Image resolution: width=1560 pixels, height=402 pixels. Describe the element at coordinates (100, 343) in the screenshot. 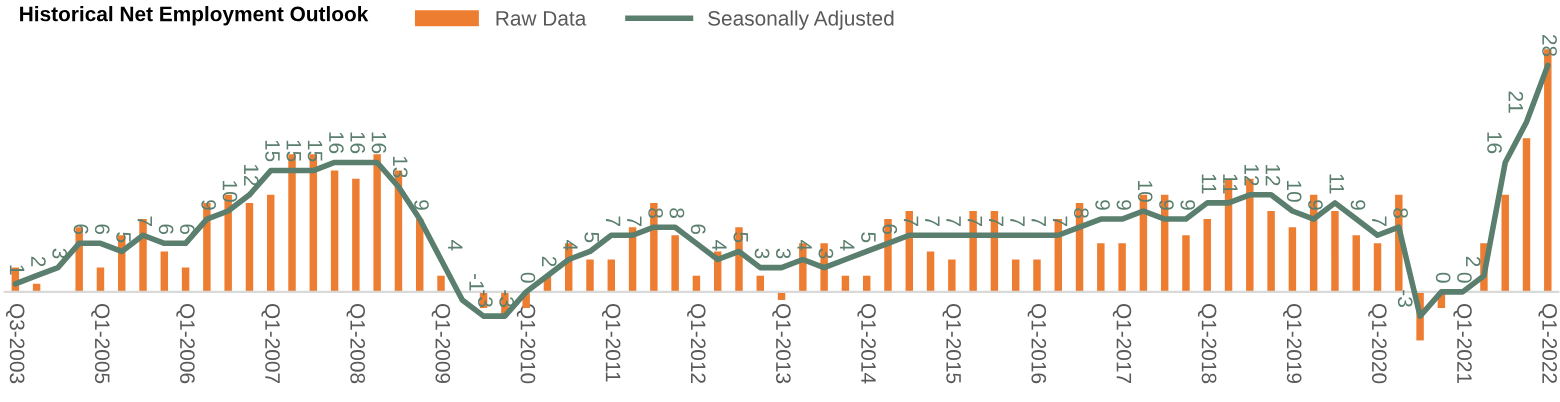

I see `x-tick-label: Q1-2005` at that location.